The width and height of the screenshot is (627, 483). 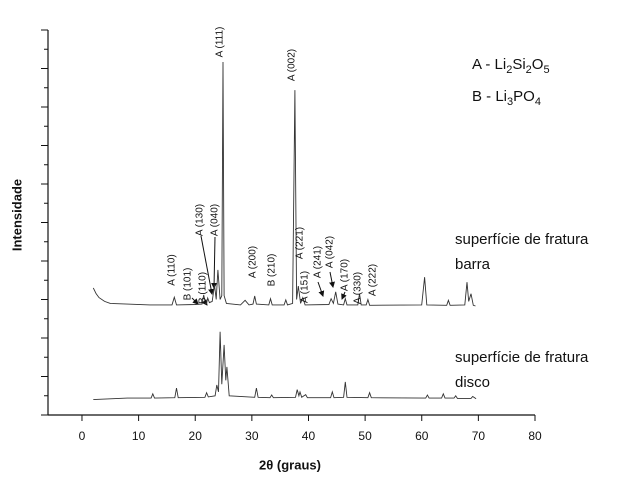 I want to click on formula-text: A - Li, so click(x=489, y=64).